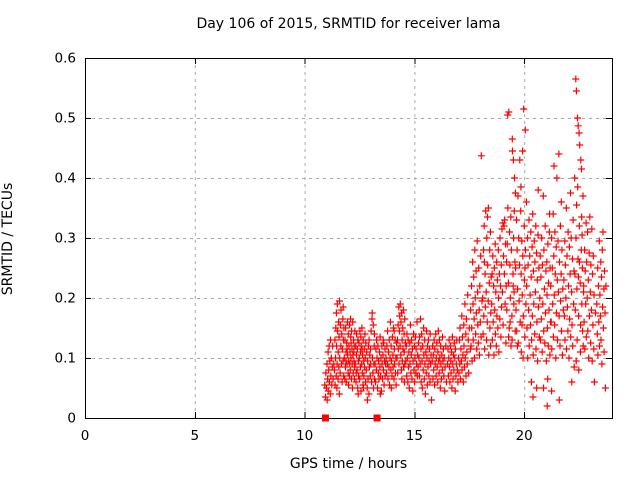  Describe the element at coordinates (194, 436) in the screenshot. I see `svg-text: 5` at that location.